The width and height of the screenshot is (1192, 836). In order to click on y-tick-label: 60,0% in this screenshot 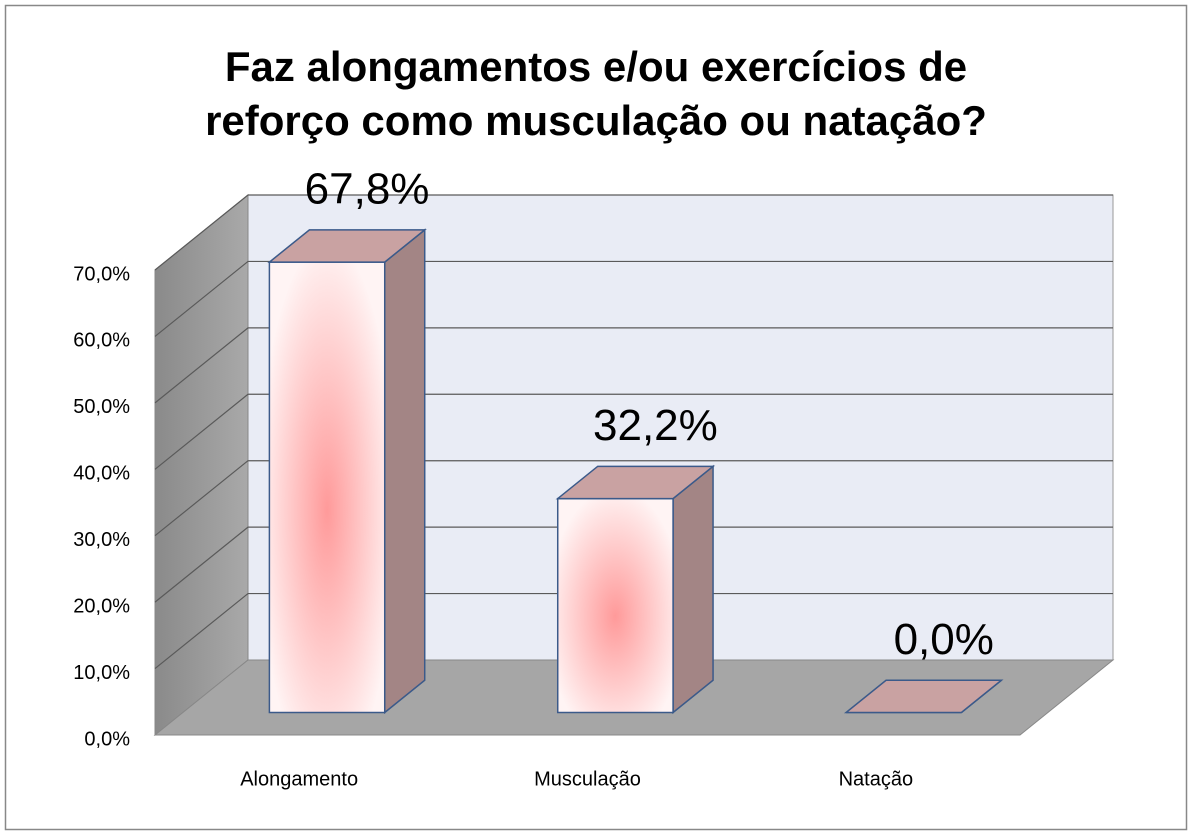, I will do `click(101, 341)`.